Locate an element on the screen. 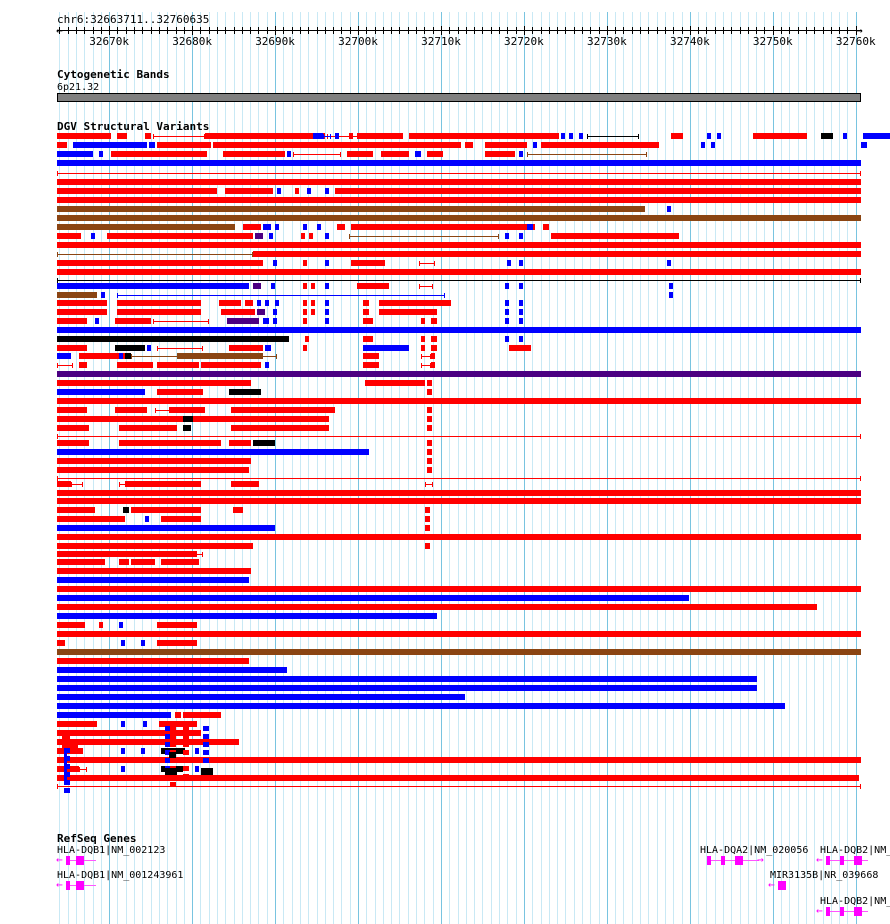 This screenshot has width=890, height=924. gene-label: HLA-DQA2|NM_020056 is located at coordinates (754, 850).